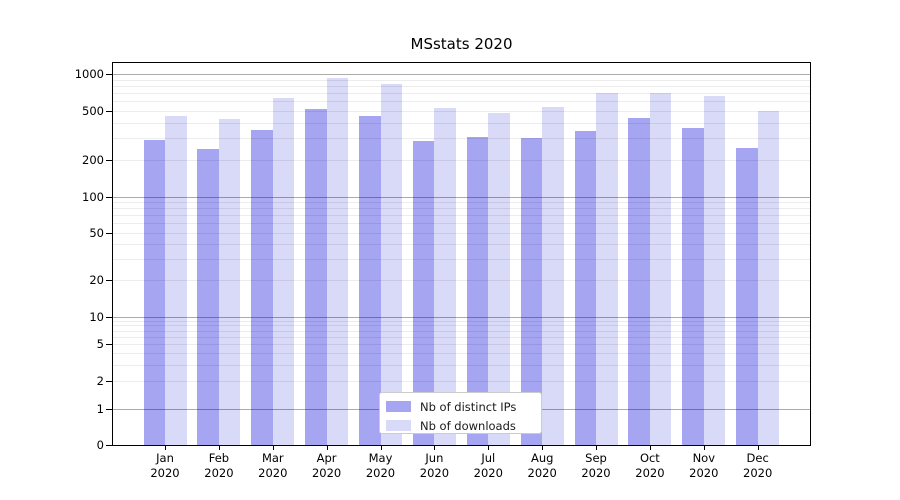  I want to click on x-tick-label: Jul 2020, so click(488, 465).